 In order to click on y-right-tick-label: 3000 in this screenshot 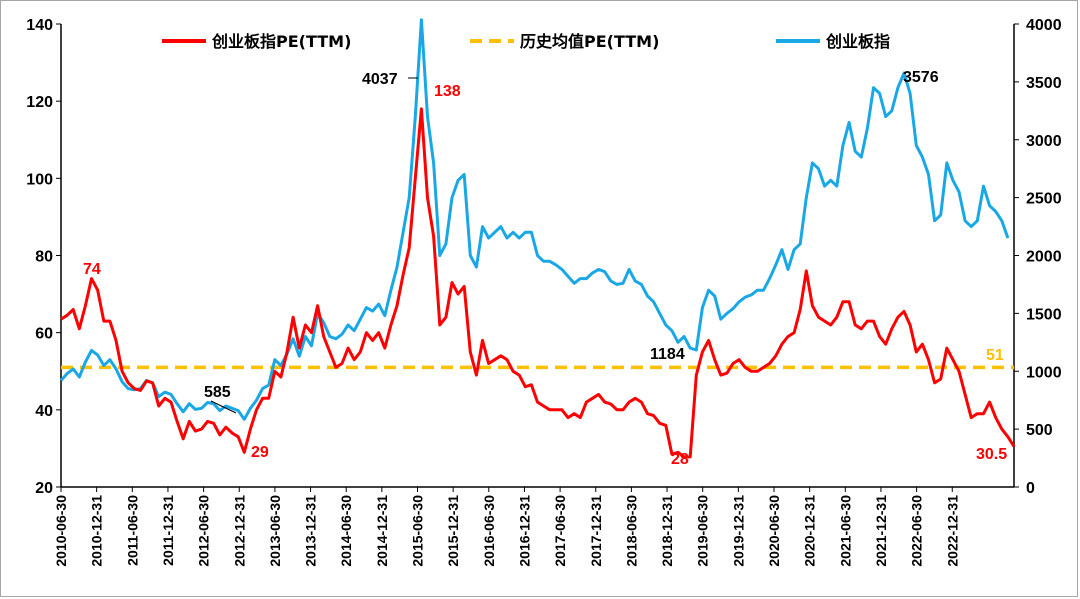, I will do `click(1044, 141)`.